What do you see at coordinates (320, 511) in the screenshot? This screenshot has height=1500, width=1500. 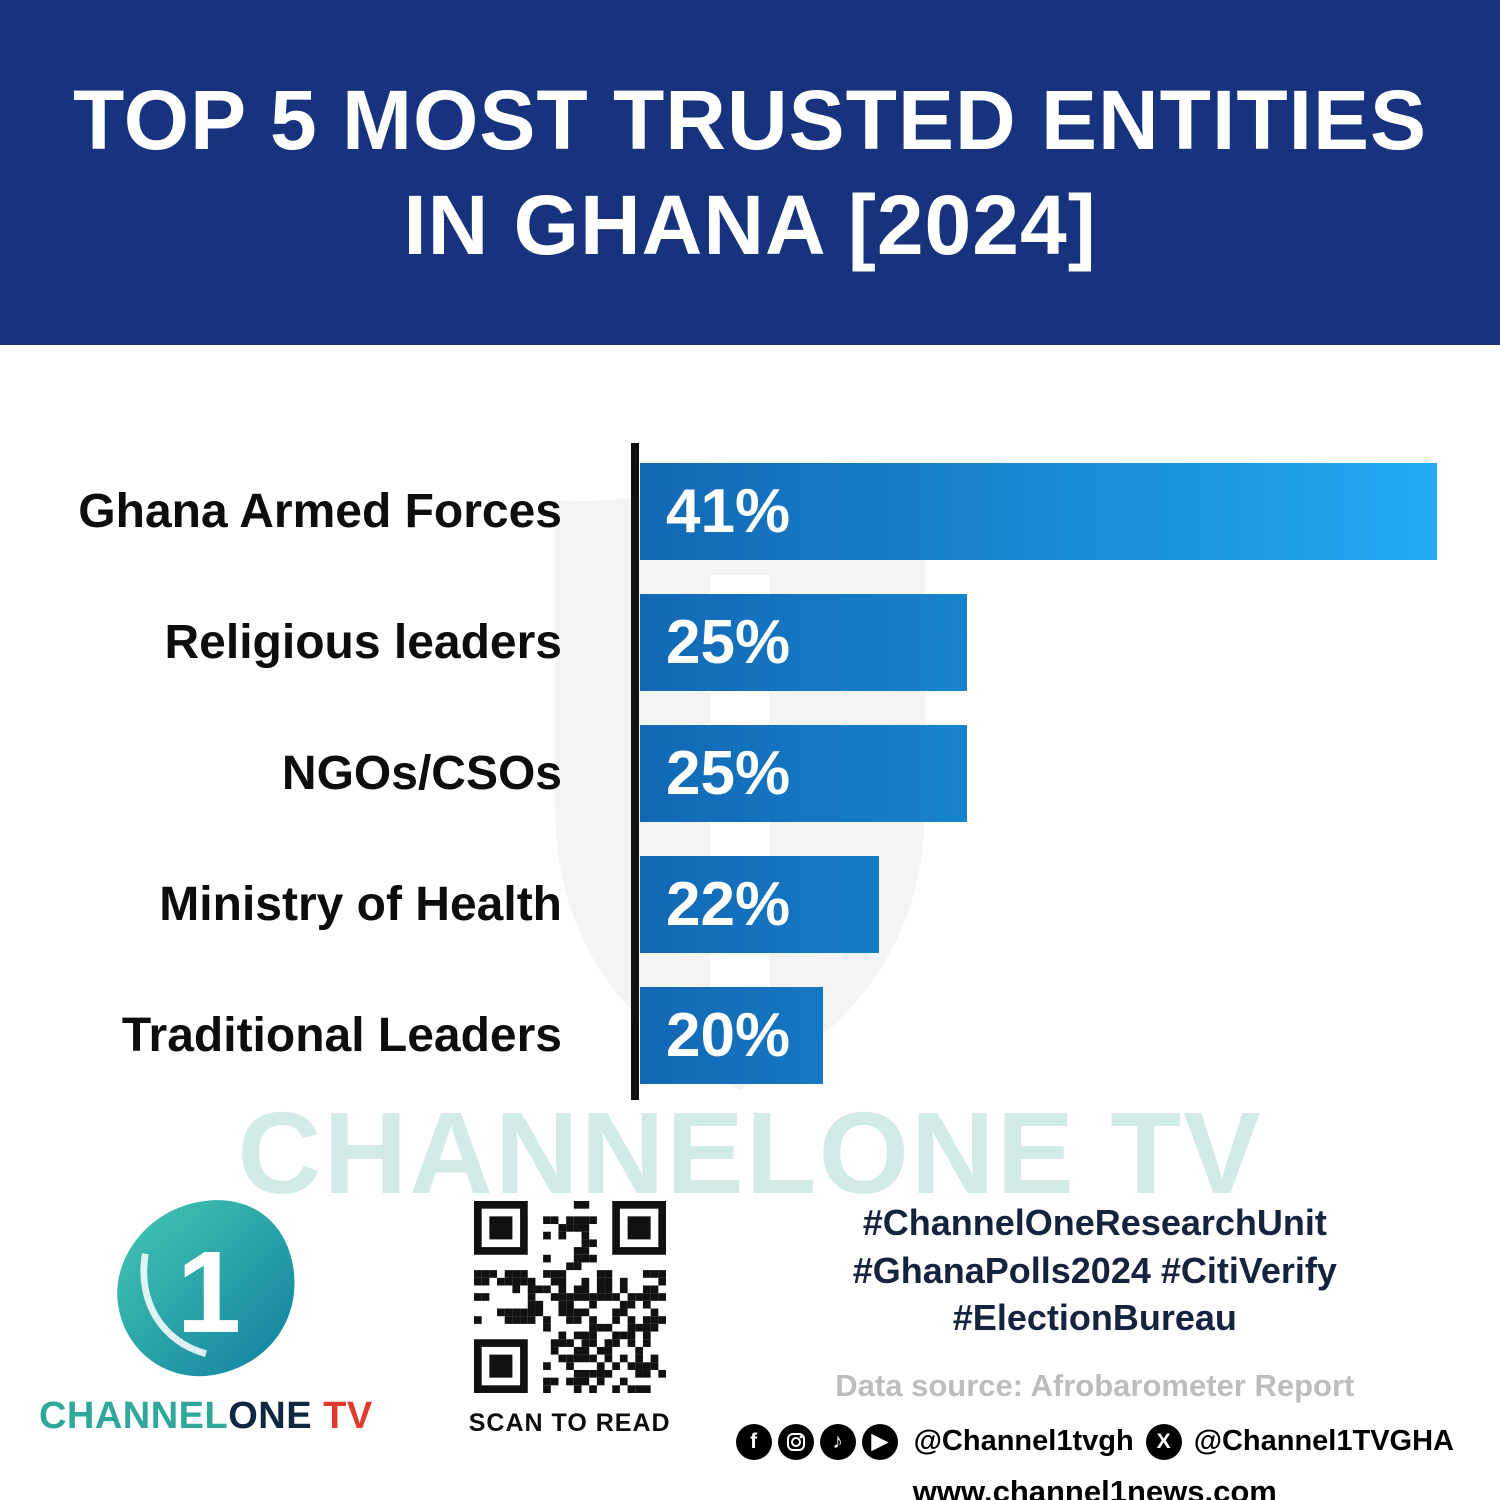 I see `category-label: Ghana Armed Forces` at bounding box center [320, 511].